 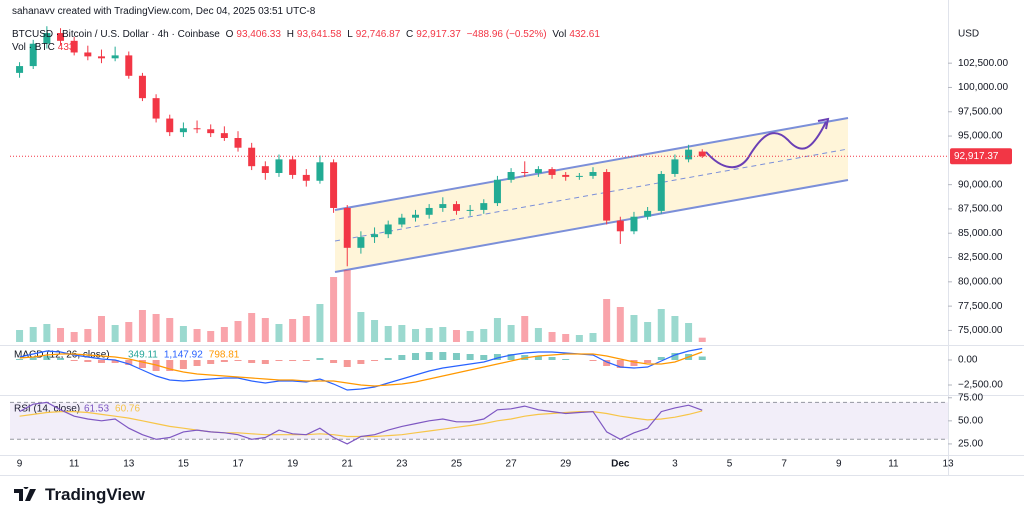 I want to click on channel-mid, so click(x=591, y=195).